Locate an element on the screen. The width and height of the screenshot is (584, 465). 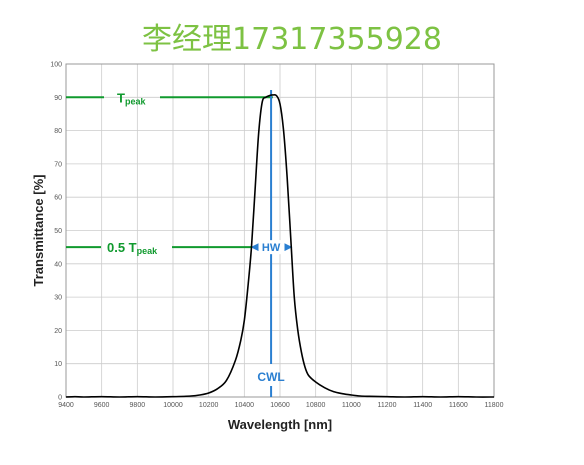
x-tick-label: 9800 is located at coordinates (138, 405).